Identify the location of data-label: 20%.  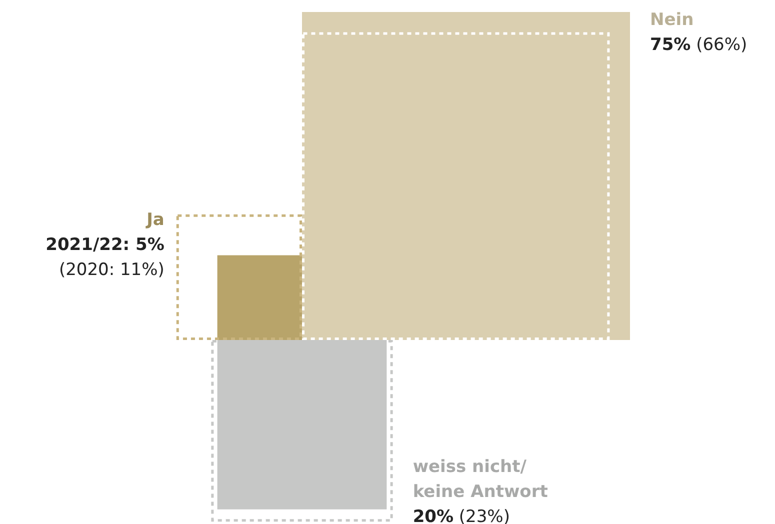
(433, 515).